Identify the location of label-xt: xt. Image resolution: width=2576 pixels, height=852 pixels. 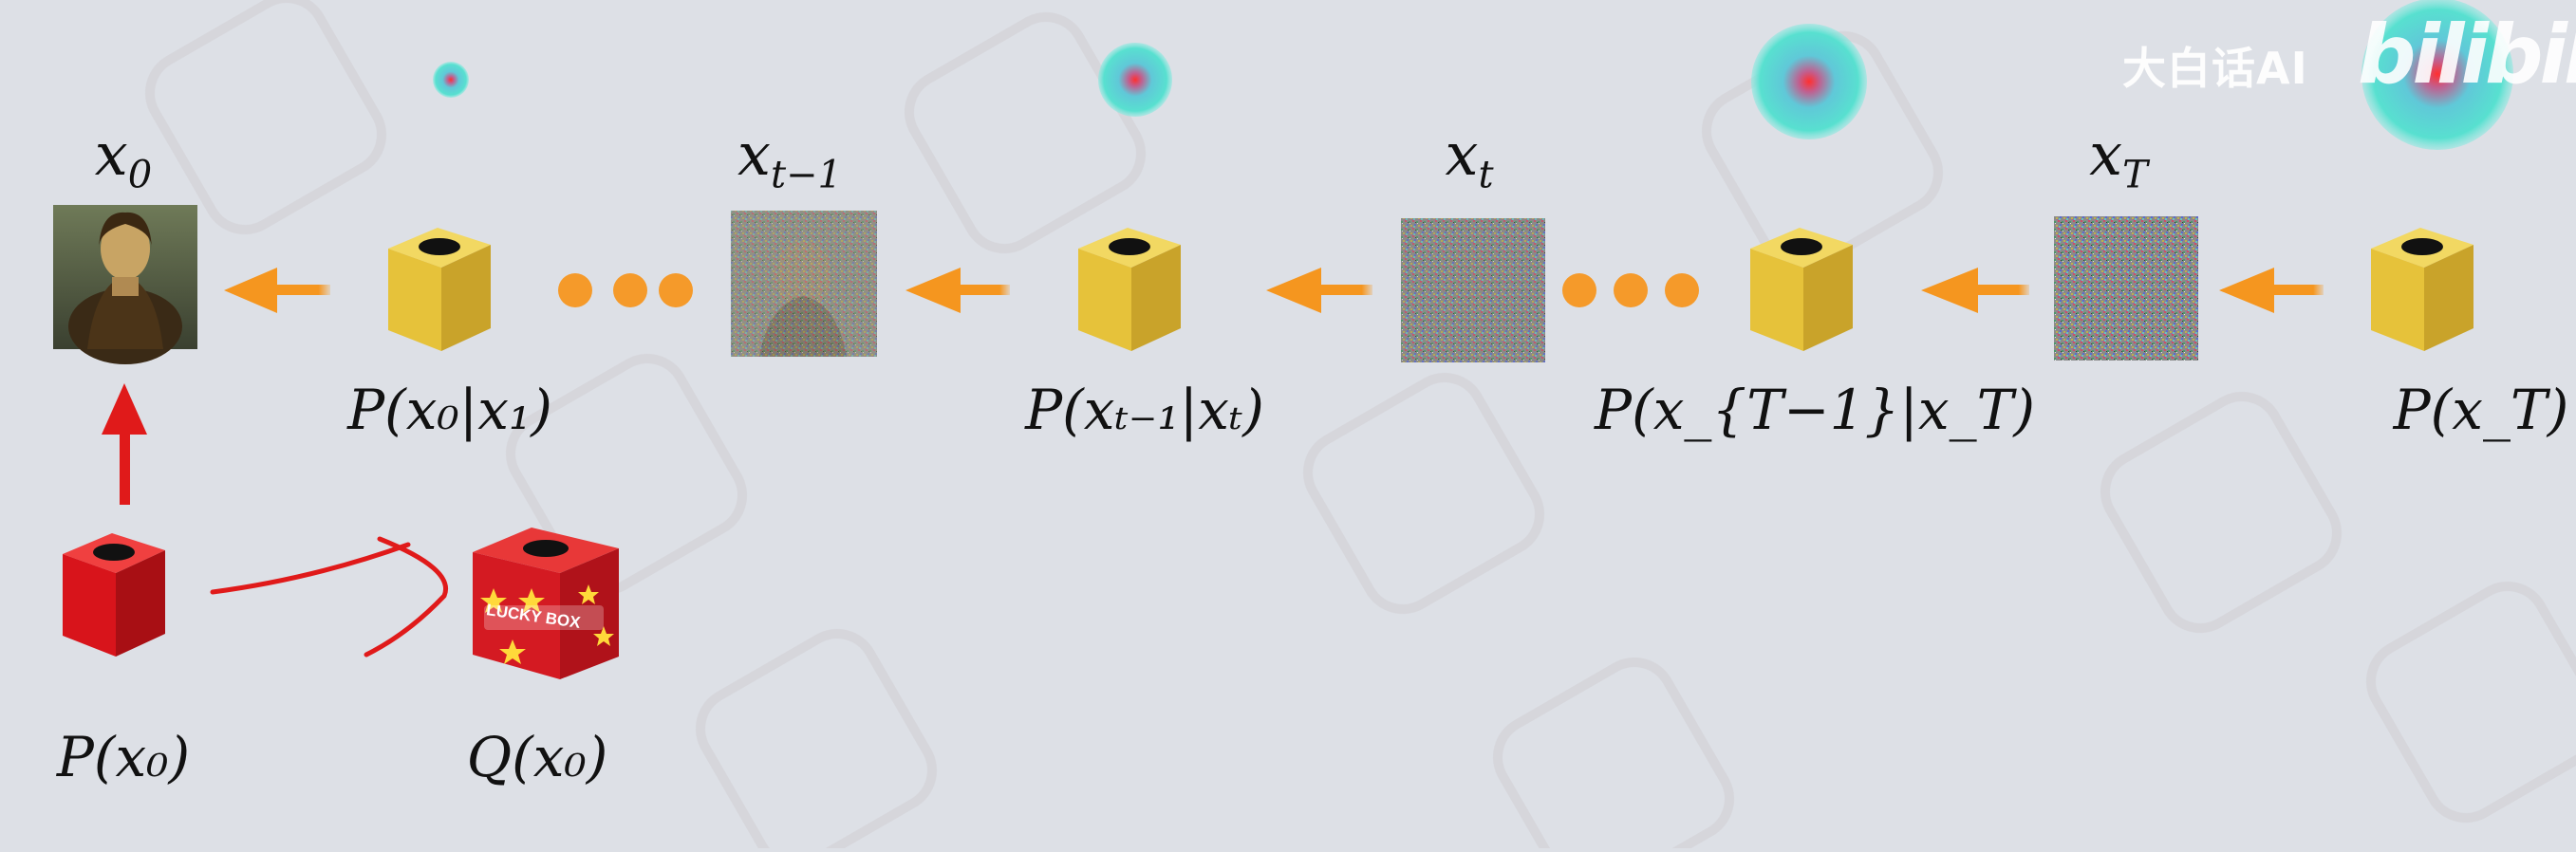
(1469, 158).